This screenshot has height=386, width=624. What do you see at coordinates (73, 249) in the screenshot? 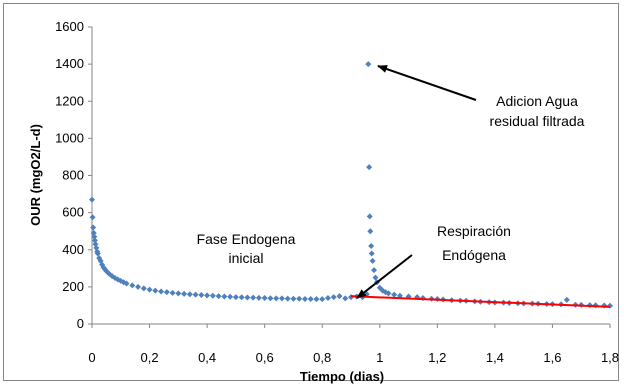
I see `y-tick-label: 400` at bounding box center [73, 249].